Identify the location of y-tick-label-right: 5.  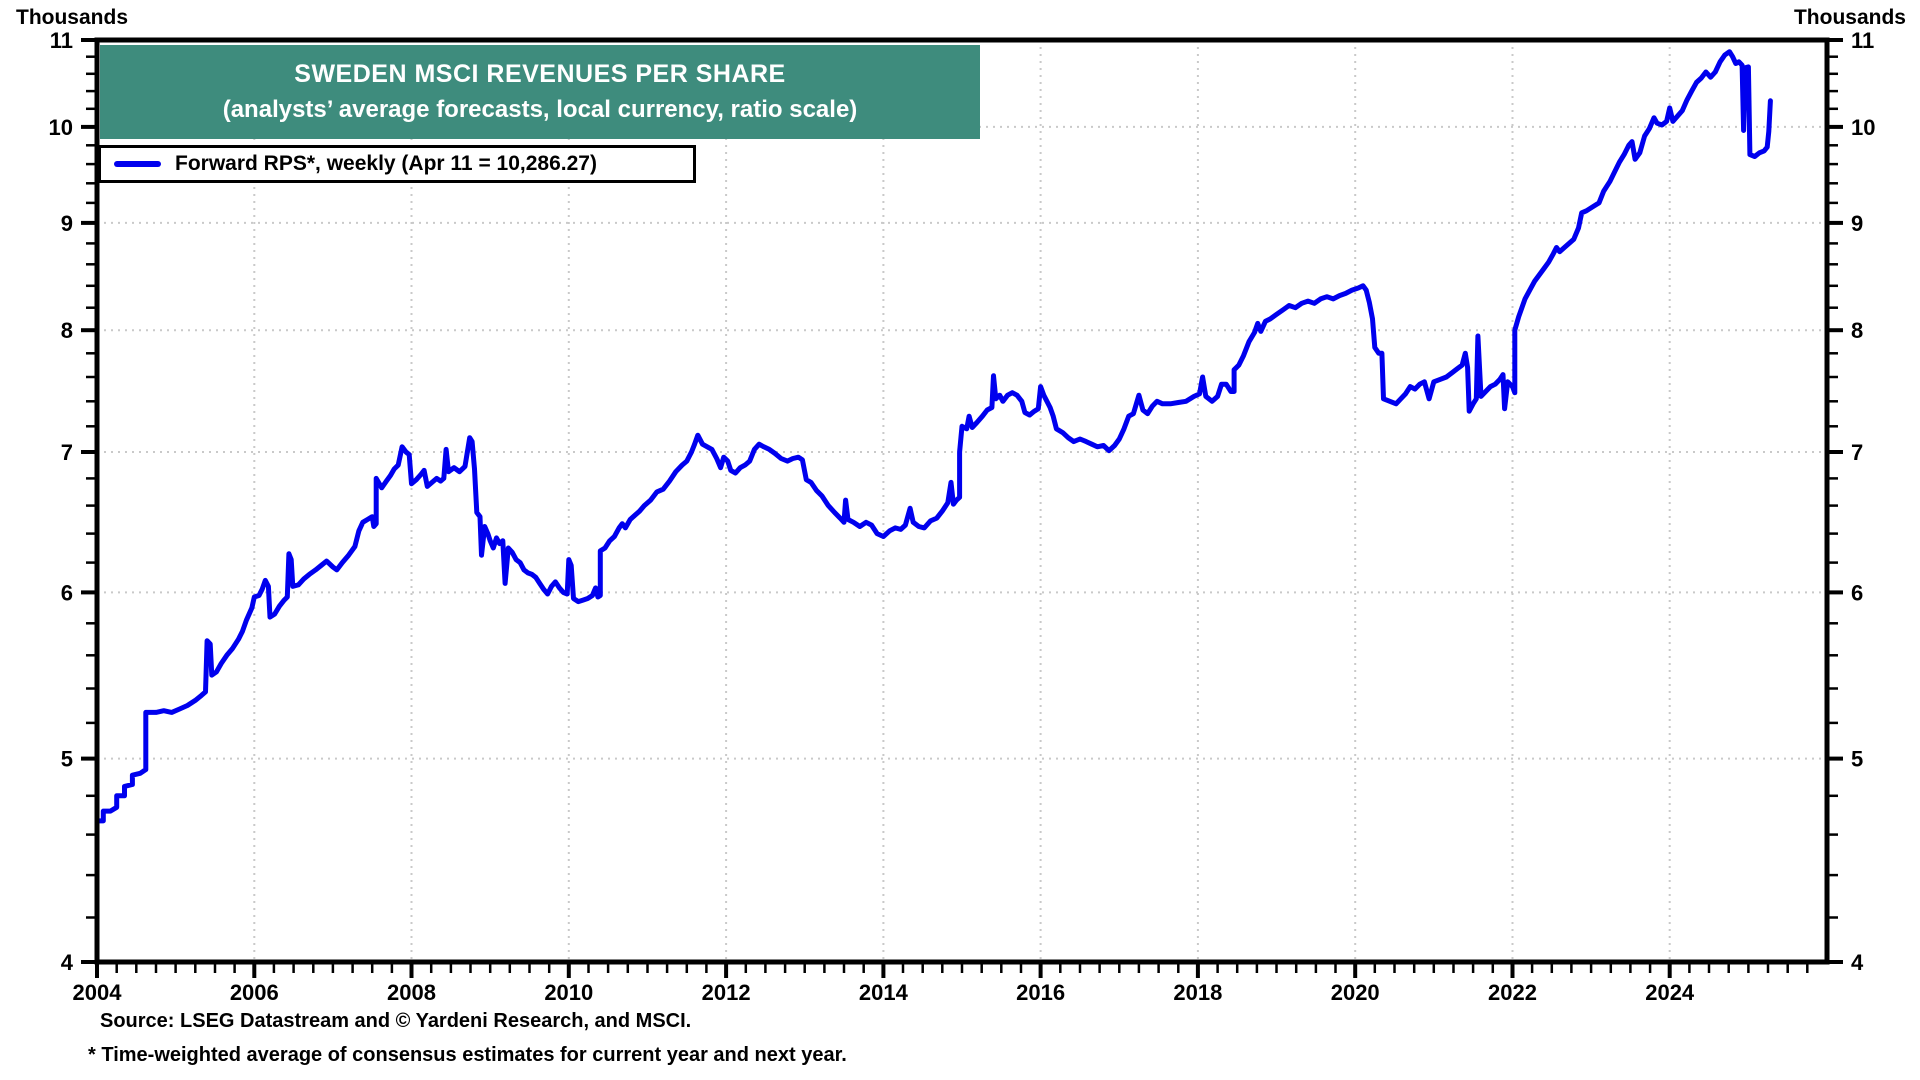
(1857, 759).